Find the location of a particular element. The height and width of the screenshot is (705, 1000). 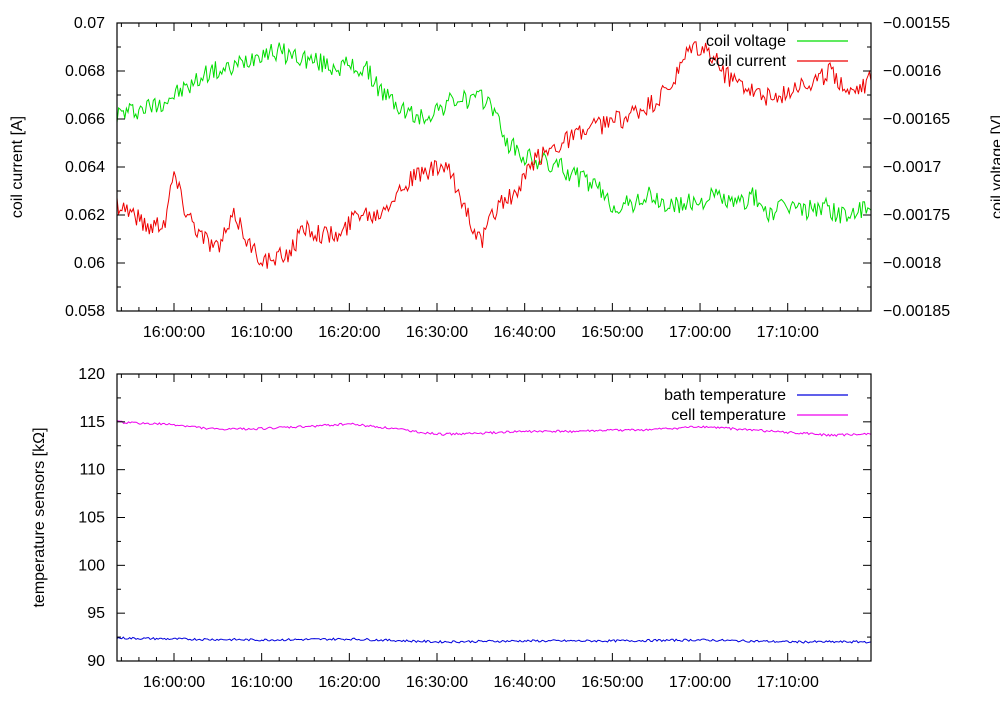

y-tick-label: 0.058 is located at coordinates (85, 311).